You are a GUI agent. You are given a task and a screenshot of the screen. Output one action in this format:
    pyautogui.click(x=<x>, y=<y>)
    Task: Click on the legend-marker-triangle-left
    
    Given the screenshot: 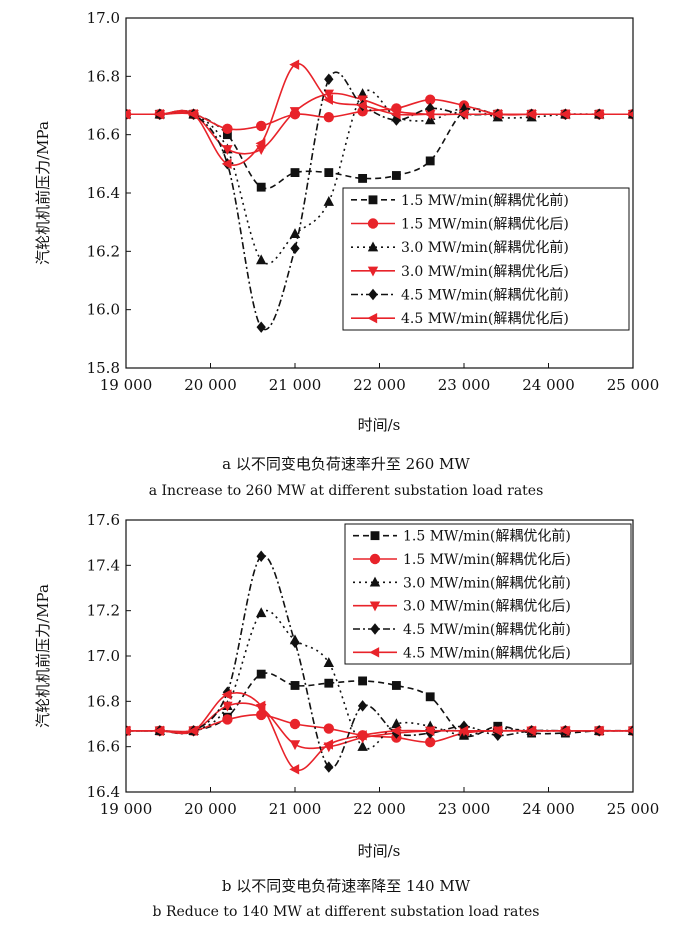 What is the action you would take?
    pyautogui.click(x=372, y=318)
    